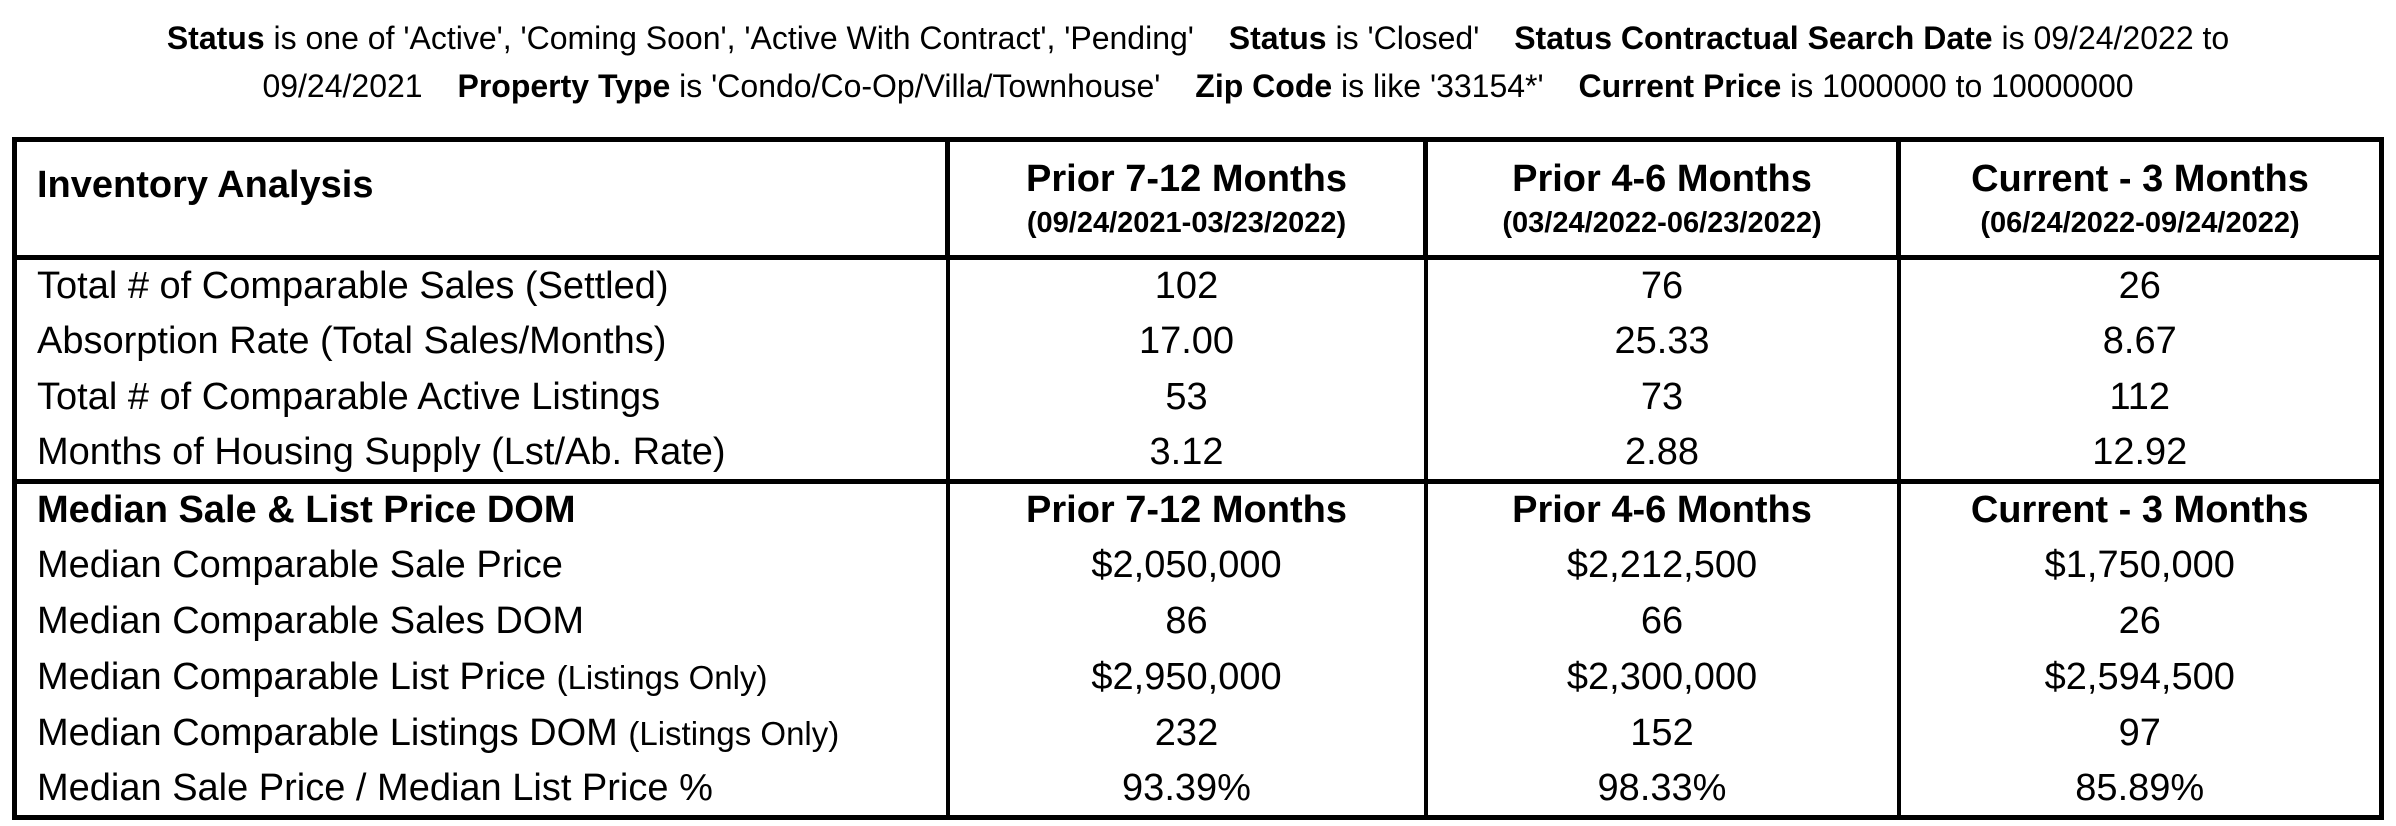 This screenshot has height=826, width=2396. Describe the element at coordinates (1186, 508) in the screenshot. I see `section-column-header: Prior 7-12 Months` at that location.